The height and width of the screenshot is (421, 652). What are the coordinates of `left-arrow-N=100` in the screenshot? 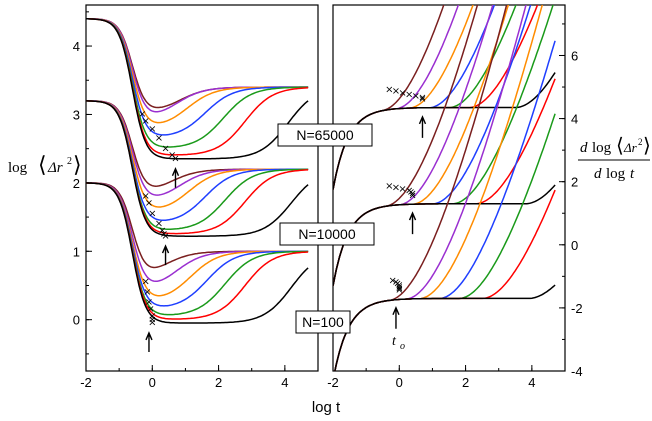 It's located at (149, 341).